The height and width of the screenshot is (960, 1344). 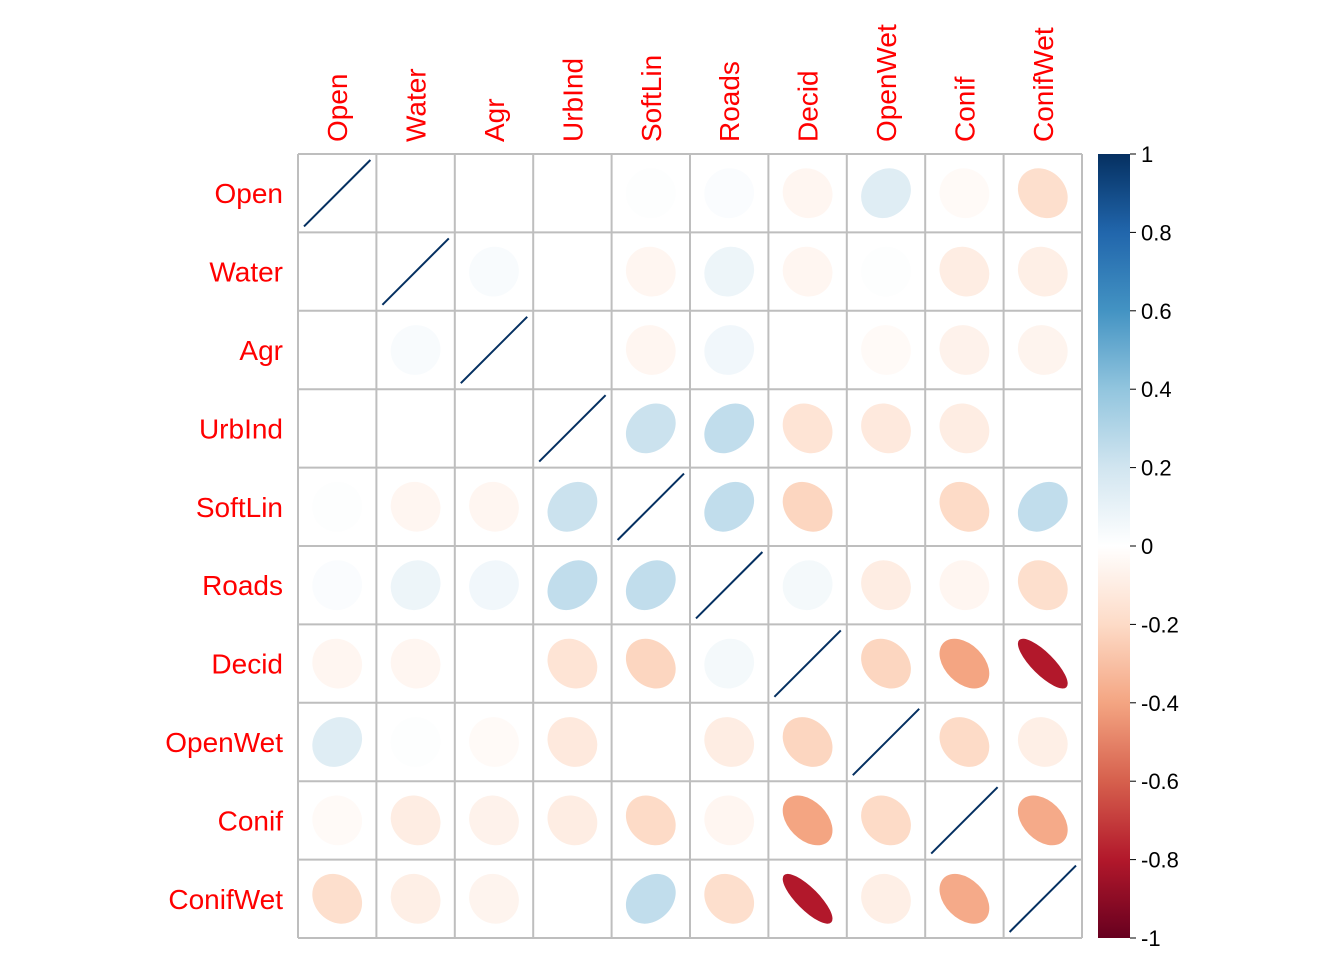 What do you see at coordinates (1160, 624) in the screenshot?
I see `color-legend-tick-label: -0.2` at bounding box center [1160, 624].